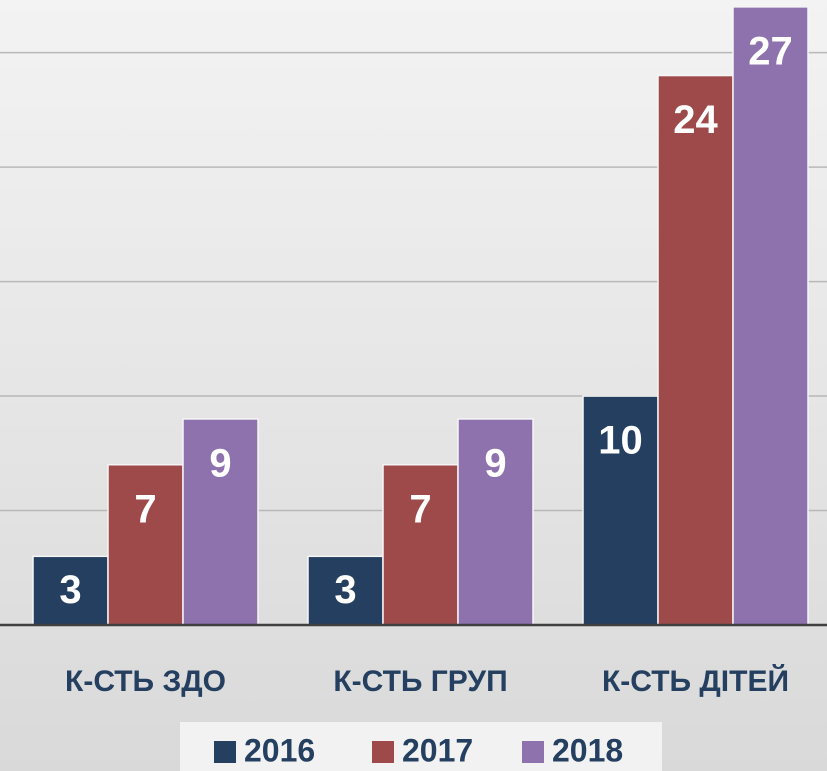 This screenshot has height=771, width=827. What do you see at coordinates (695, 681) in the screenshot?
I see `x-tick-label: К-СТЬ ДІТЕЙ` at bounding box center [695, 681].